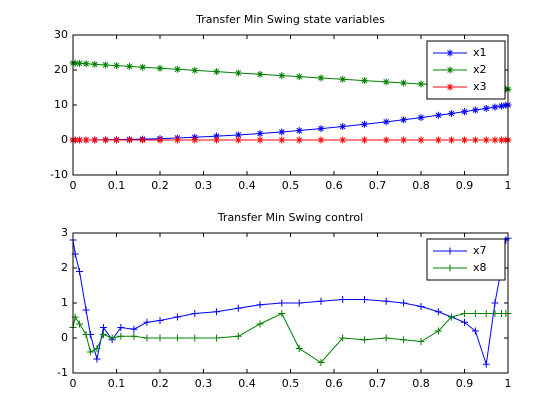  Describe the element at coordinates (291, 383) in the screenshot. I see `x-tick-label: 0.5` at that location.